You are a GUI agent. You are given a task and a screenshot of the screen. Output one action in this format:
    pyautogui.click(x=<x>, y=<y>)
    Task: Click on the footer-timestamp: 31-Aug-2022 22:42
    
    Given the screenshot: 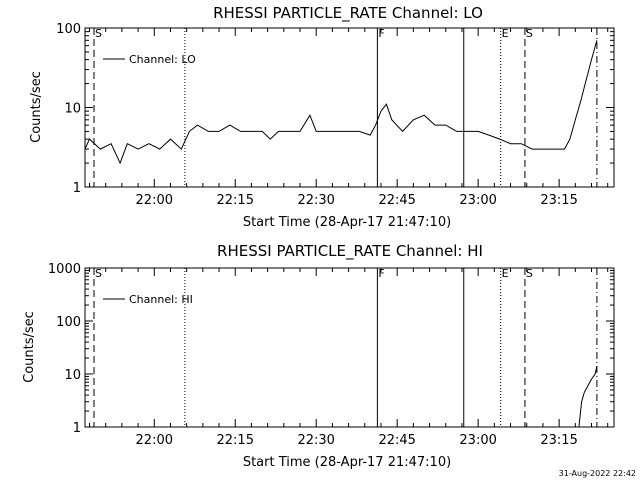 What is the action you would take?
    pyautogui.click(x=597, y=473)
    